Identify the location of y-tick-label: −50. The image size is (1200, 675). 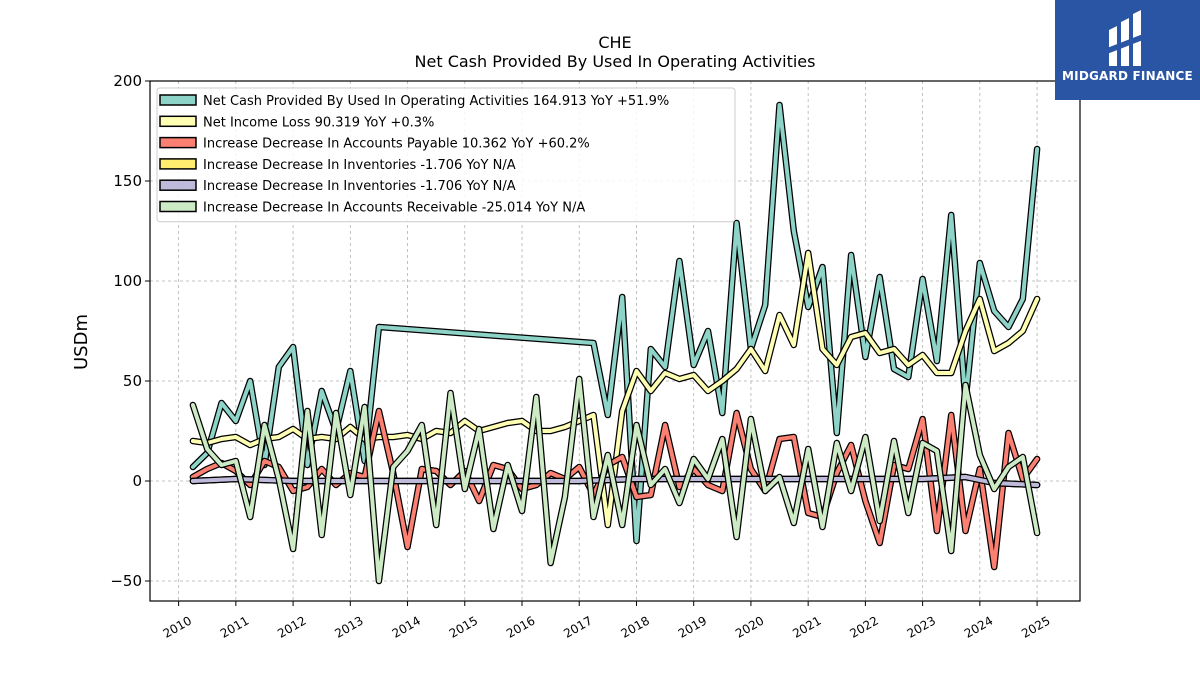
(126, 581).